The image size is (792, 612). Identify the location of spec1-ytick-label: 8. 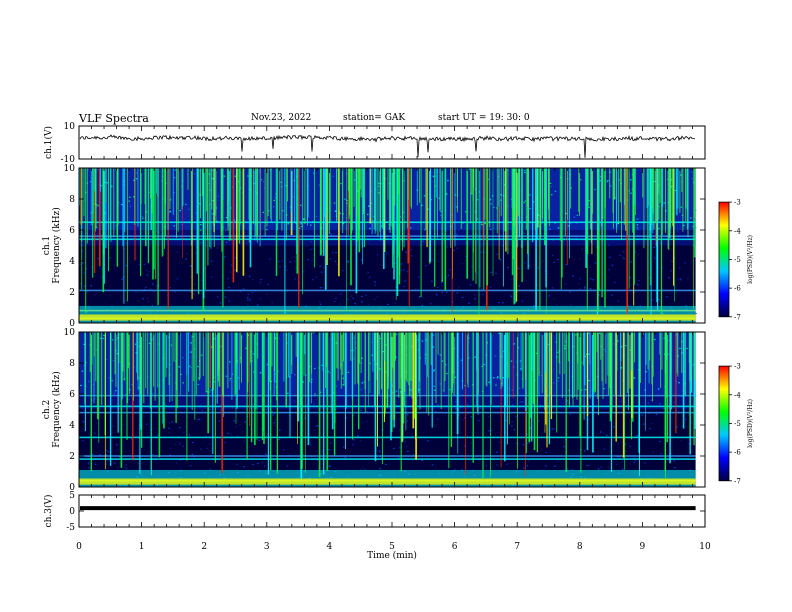
(72, 200).